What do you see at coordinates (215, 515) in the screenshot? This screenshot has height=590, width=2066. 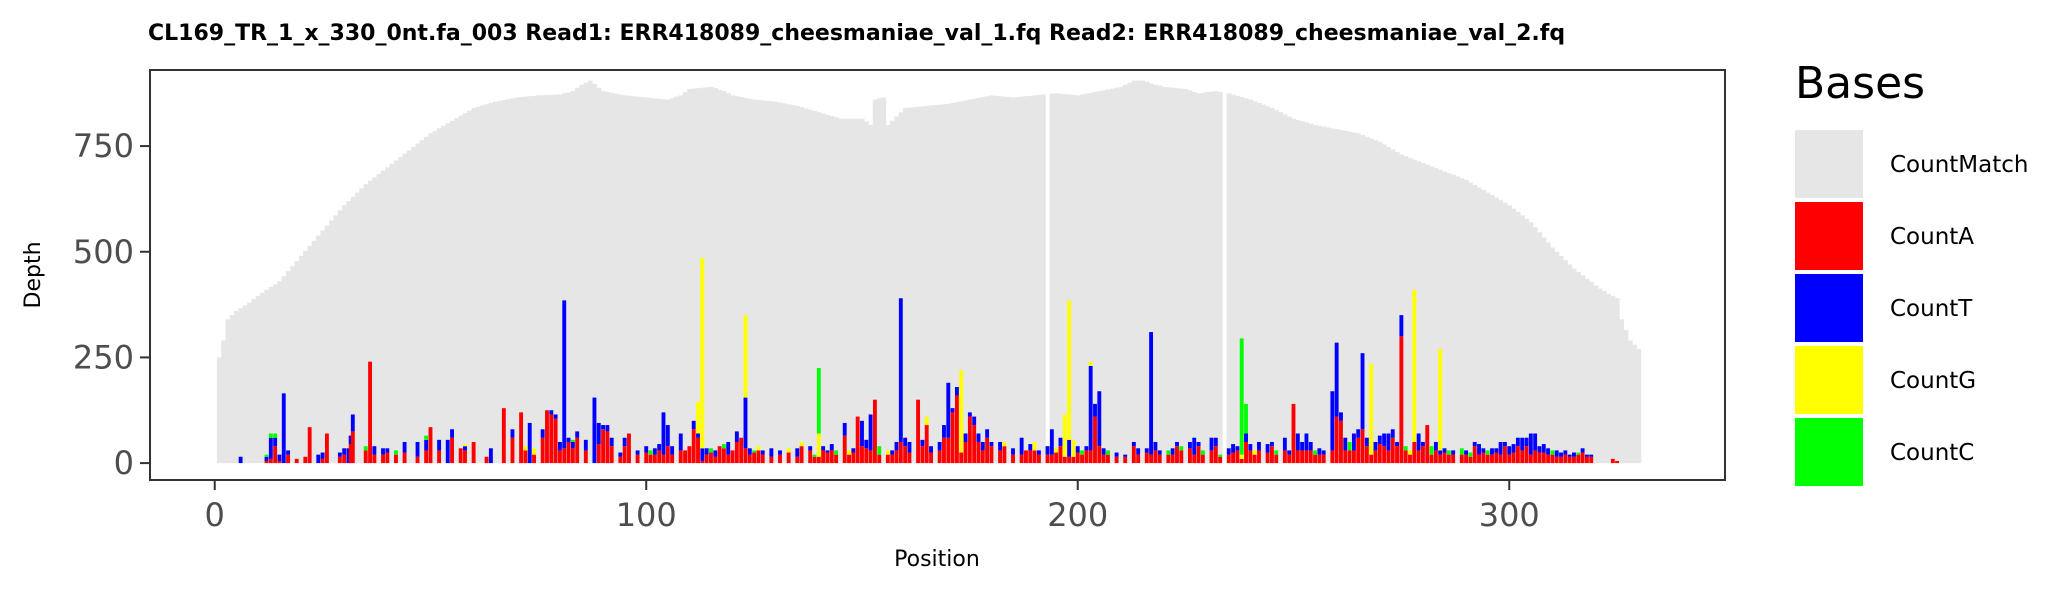 I see `x-tick-label: 0` at bounding box center [215, 515].